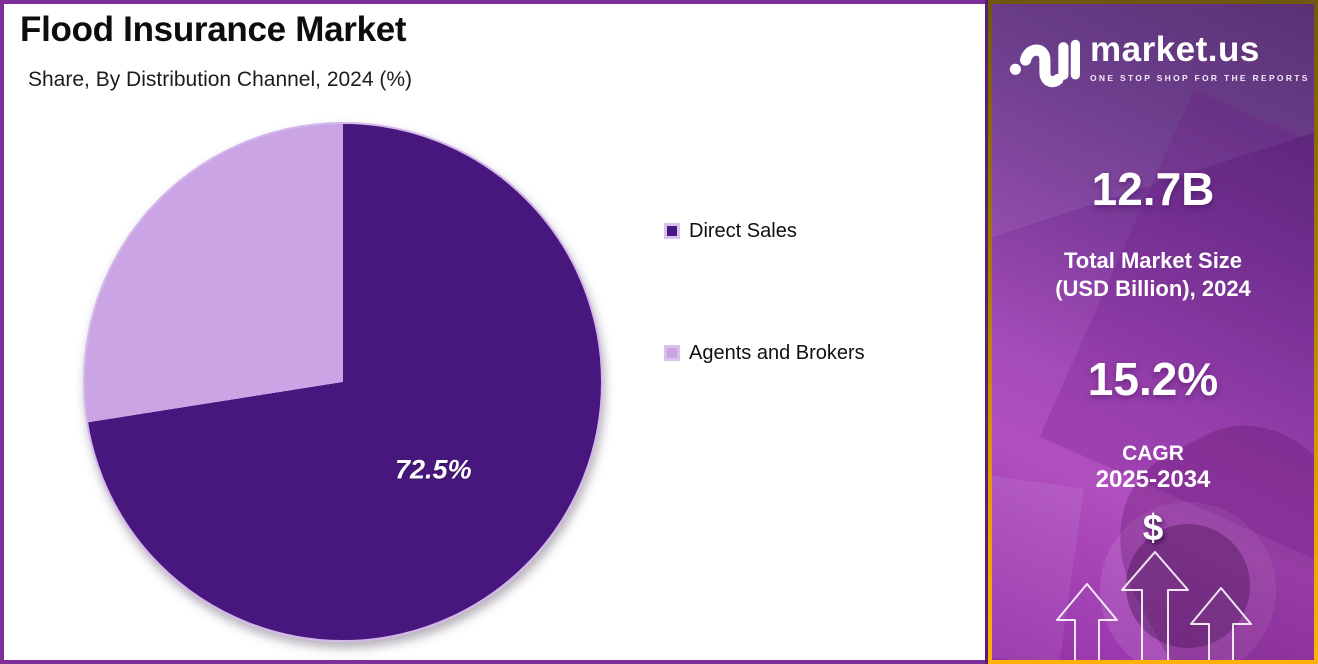 The height and width of the screenshot is (664, 1318). What do you see at coordinates (1200, 77) in the screenshot?
I see `brand-tagline: ONE STOP SHOP FOR THE REPORTS` at bounding box center [1200, 77].